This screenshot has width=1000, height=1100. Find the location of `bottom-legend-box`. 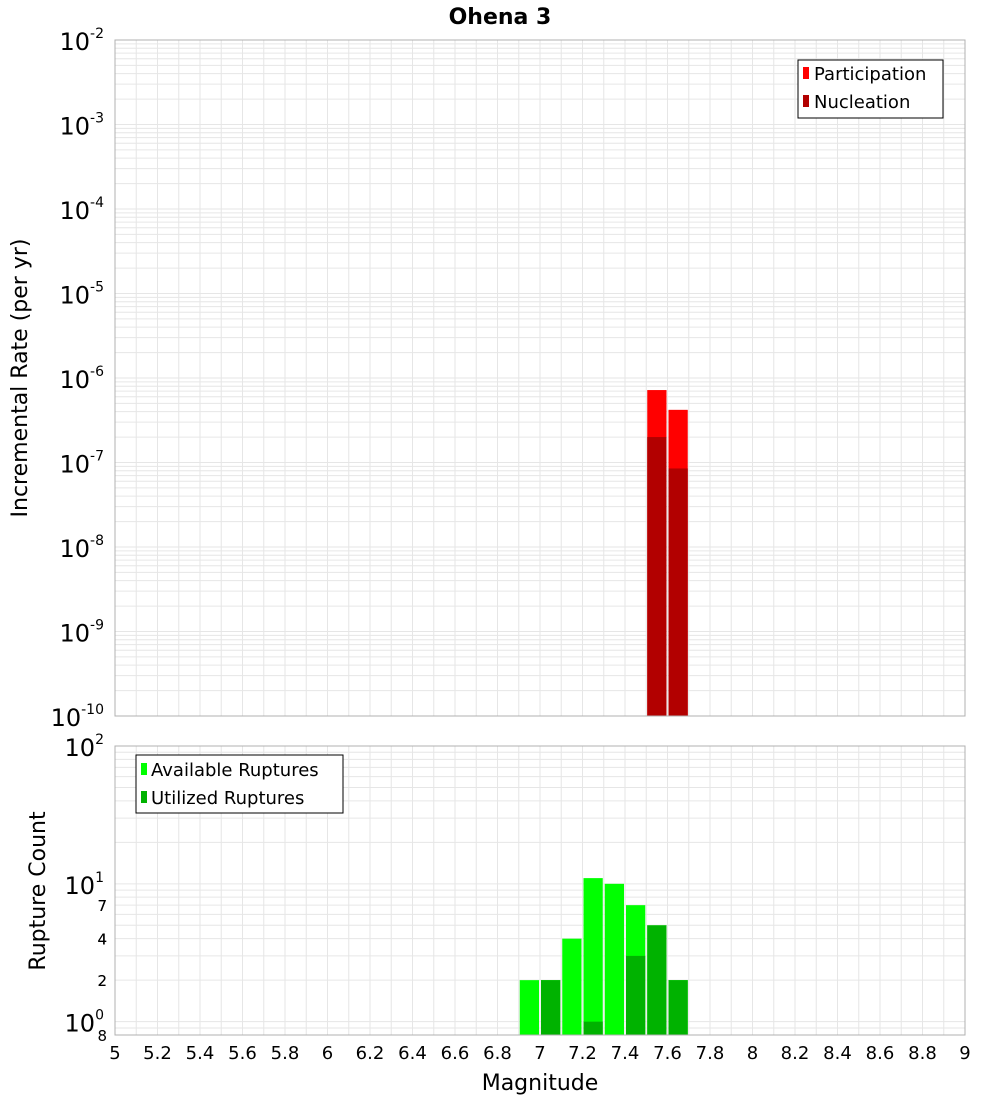

bottom-legend-box is located at coordinates (239, 784).